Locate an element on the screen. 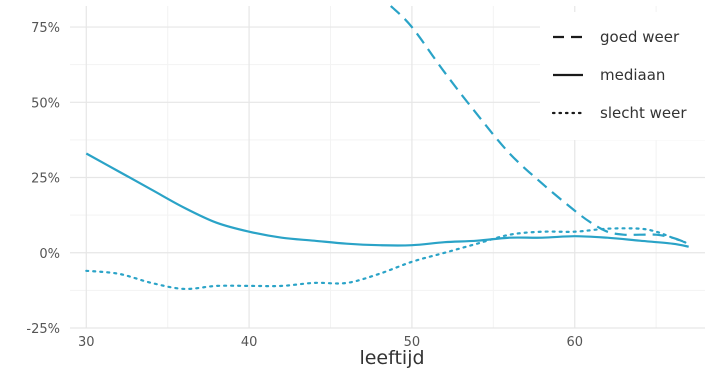 This screenshot has height=372, width=707. y-tick-label: -25% is located at coordinates (43, 329).